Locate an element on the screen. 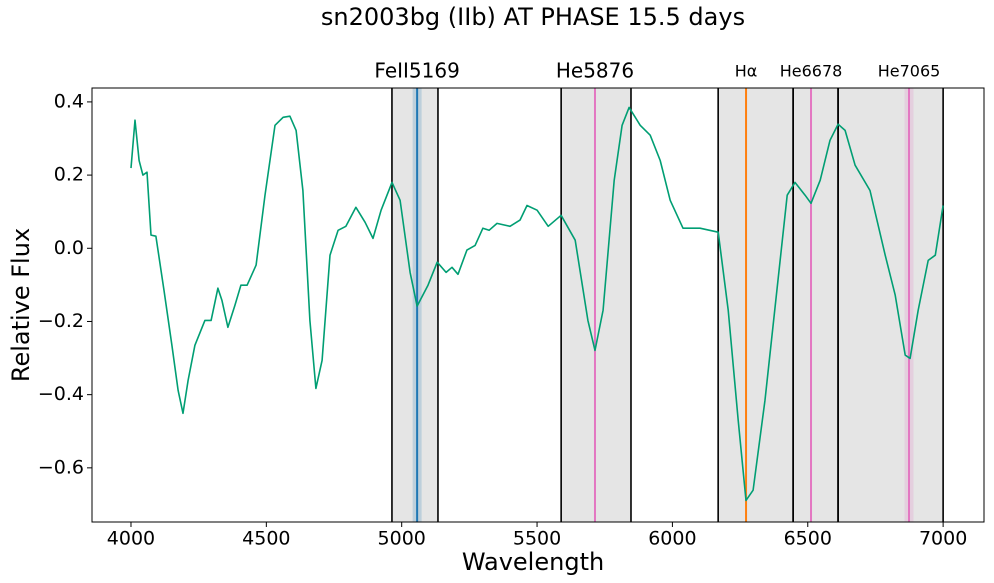 This screenshot has height=583, width=994. x-tick-label: 6500 is located at coordinates (808, 539).